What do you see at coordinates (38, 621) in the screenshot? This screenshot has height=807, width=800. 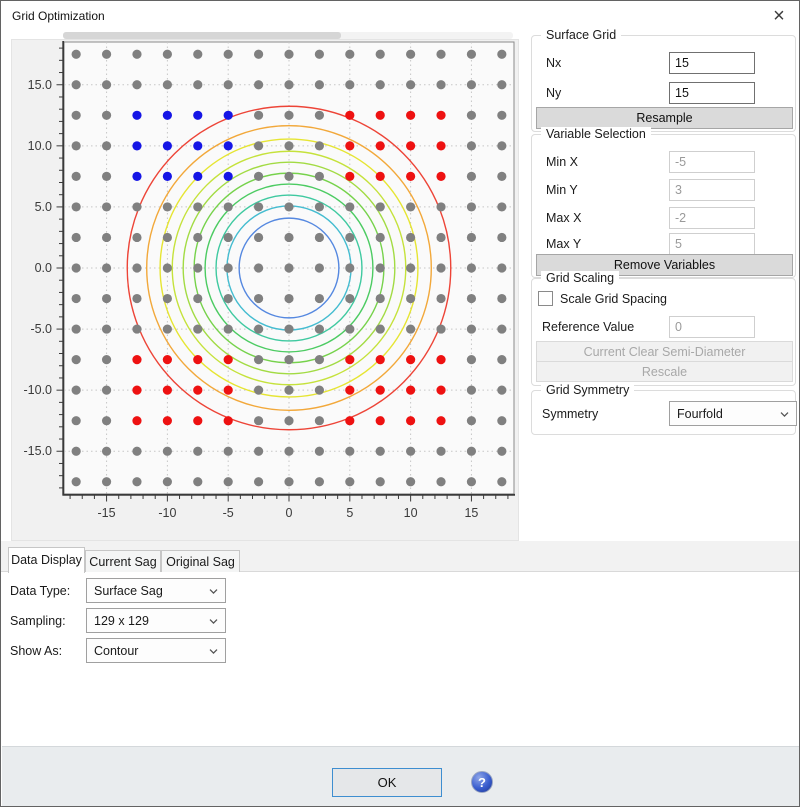 I see `sampling-label: Sampling:` at bounding box center [38, 621].